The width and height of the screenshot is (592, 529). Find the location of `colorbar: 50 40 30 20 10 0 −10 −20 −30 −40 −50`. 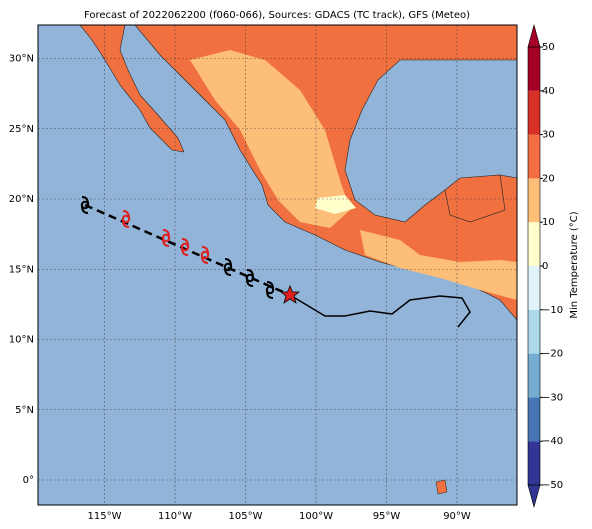

colorbar: 50 40 30 20 10 0 −10 −20 −30 −40 −50 is located at coordinates (545, 266).